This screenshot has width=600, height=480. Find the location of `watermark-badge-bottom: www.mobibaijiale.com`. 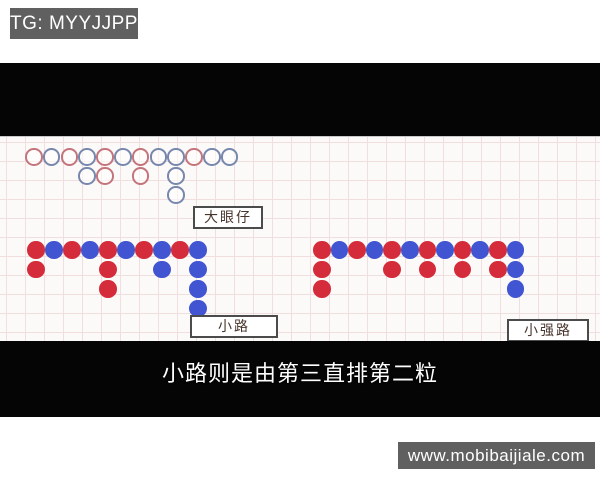

watermark-badge-bottom: www.mobibaijiale.com is located at coordinates (496, 455).